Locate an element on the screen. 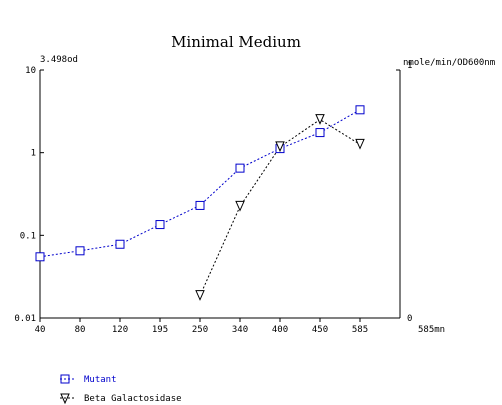 The height and width of the screenshot is (405, 502). x-tick-label: 340 is located at coordinates (240, 330).